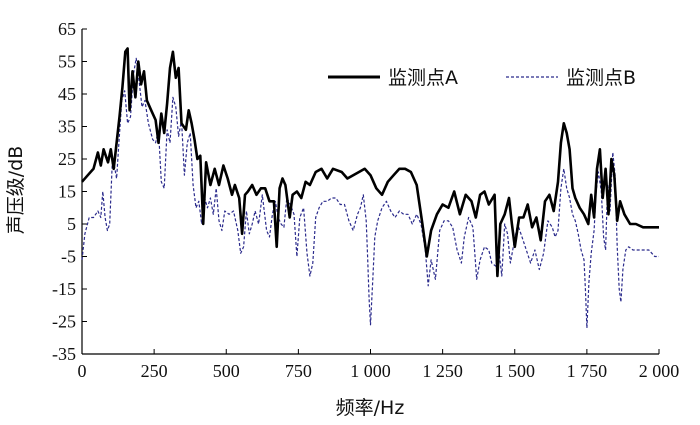 The width and height of the screenshot is (700, 425). Describe the element at coordinates (515, 371) in the screenshot. I see `x-tick-label: 1 500` at that location.